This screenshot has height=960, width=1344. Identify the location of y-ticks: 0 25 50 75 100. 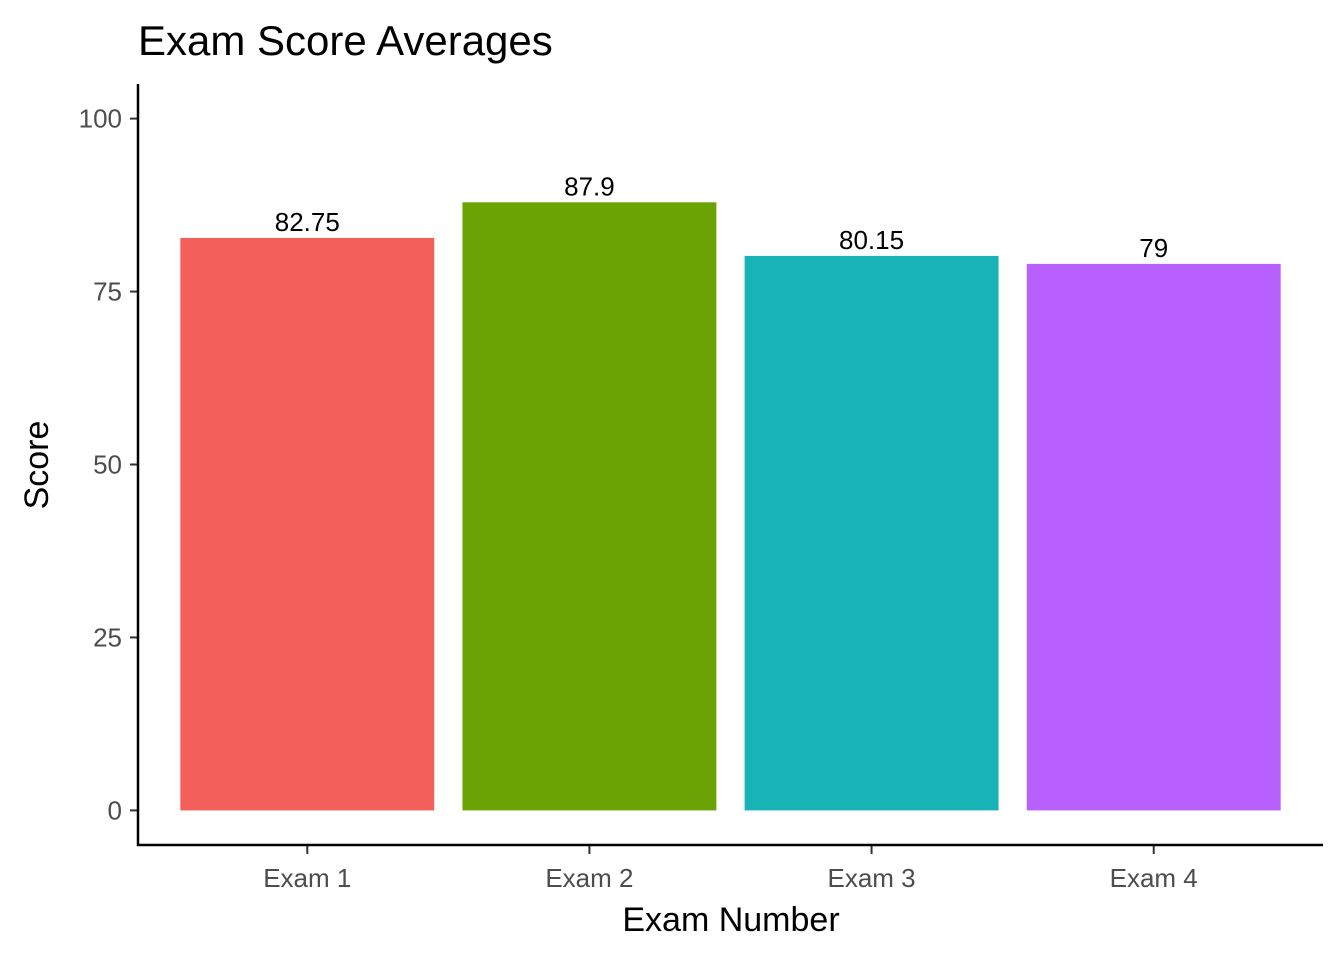
(108, 464).